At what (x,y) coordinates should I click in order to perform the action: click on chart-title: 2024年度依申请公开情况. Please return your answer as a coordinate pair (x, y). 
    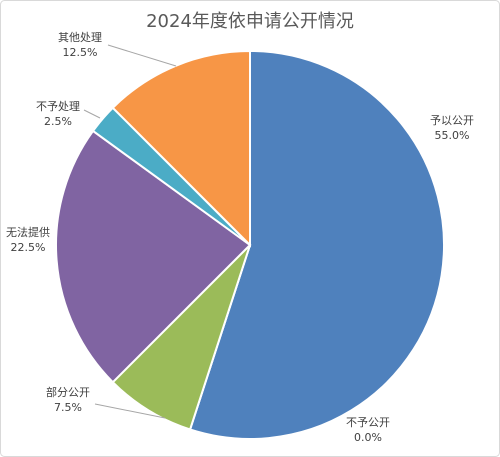
    Looking at the image, I should click on (250, 21).